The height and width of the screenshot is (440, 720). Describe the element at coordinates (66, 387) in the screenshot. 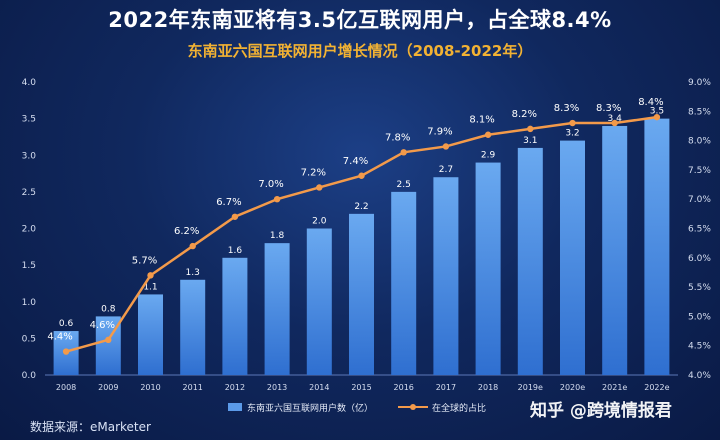

I see `x-tick-label: 2008` at that location.